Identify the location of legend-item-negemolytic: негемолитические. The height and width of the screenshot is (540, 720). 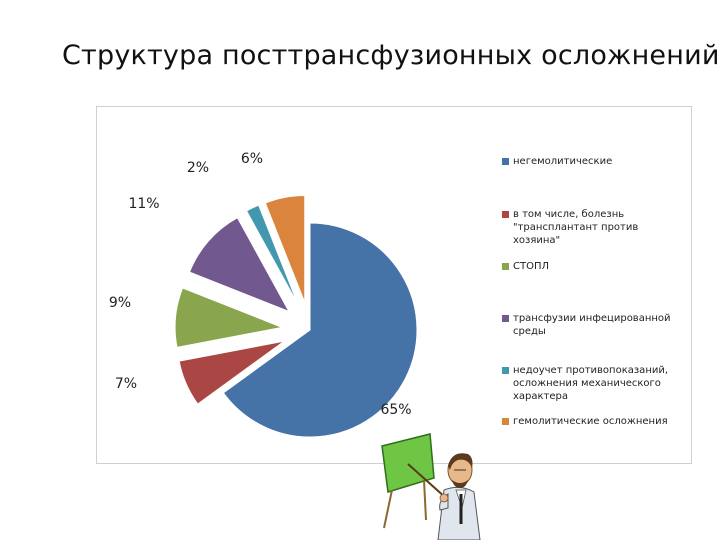
(592, 161).